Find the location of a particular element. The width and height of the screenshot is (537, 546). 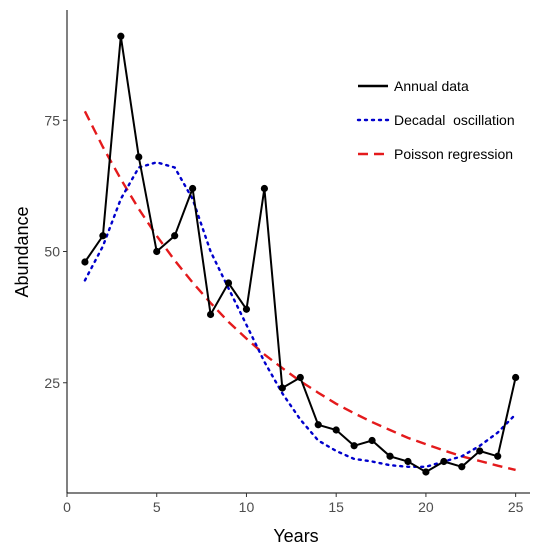

y-tick-label: 50 is located at coordinates (52, 252).